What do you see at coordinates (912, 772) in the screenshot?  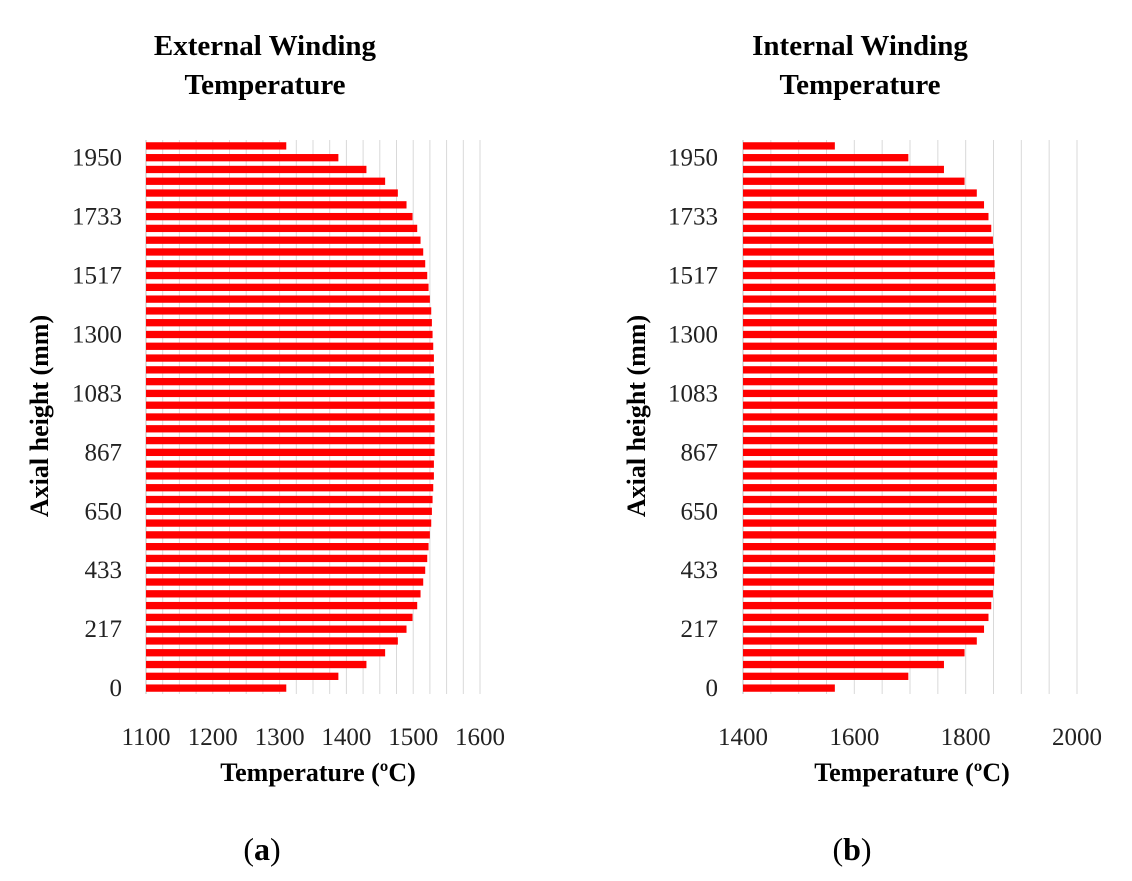 I see `x-axis-label: Temperature (ºC)` at bounding box center [912, 772].